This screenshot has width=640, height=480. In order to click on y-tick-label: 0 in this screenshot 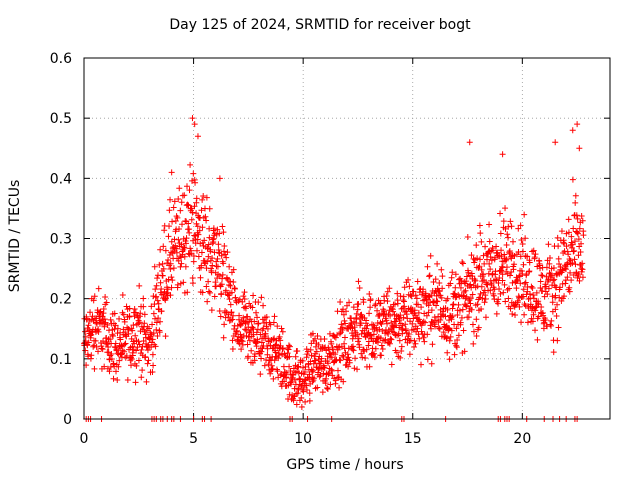, I will do `click(67, 420)`.